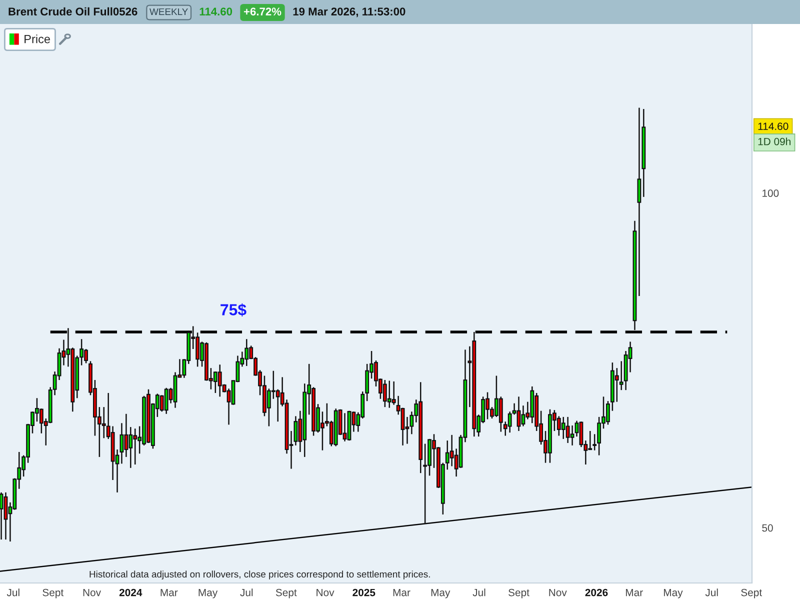 The image size is (800, 600). What do you see at coordinates (169, 11) in the screenshot?
I see `text: WEEKLY` at bounding box center [169, 11].